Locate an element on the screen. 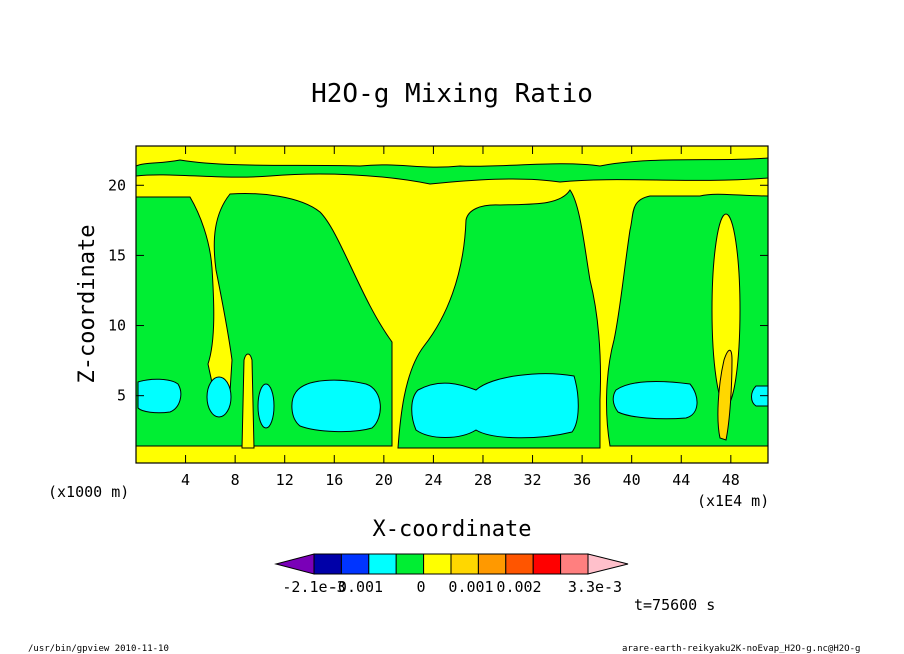 Image resolution: width=904 pixels, height=654 pixels. y-tick-label: 10 is located at coordinates (117, 326).